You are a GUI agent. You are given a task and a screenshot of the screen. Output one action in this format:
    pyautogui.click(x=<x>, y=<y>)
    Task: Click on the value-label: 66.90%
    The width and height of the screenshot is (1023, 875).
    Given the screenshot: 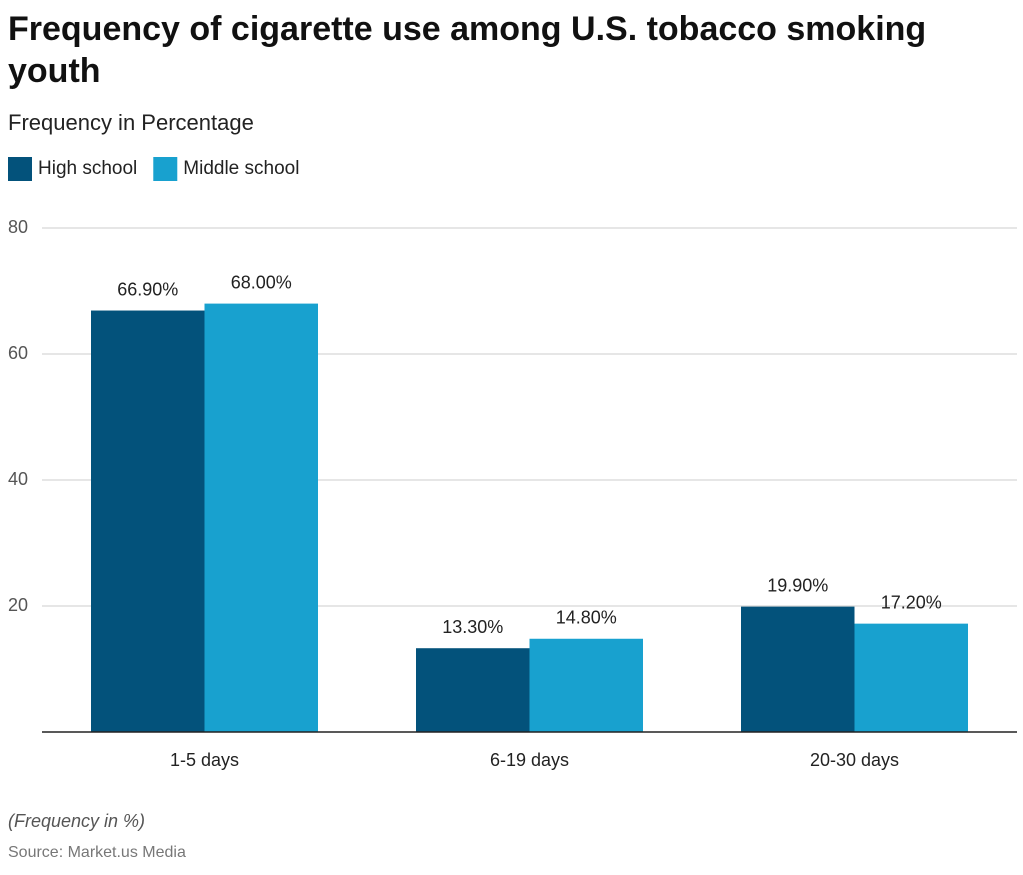 What is the action you would take?
    pyautogui.click(x=147, y=289)
    